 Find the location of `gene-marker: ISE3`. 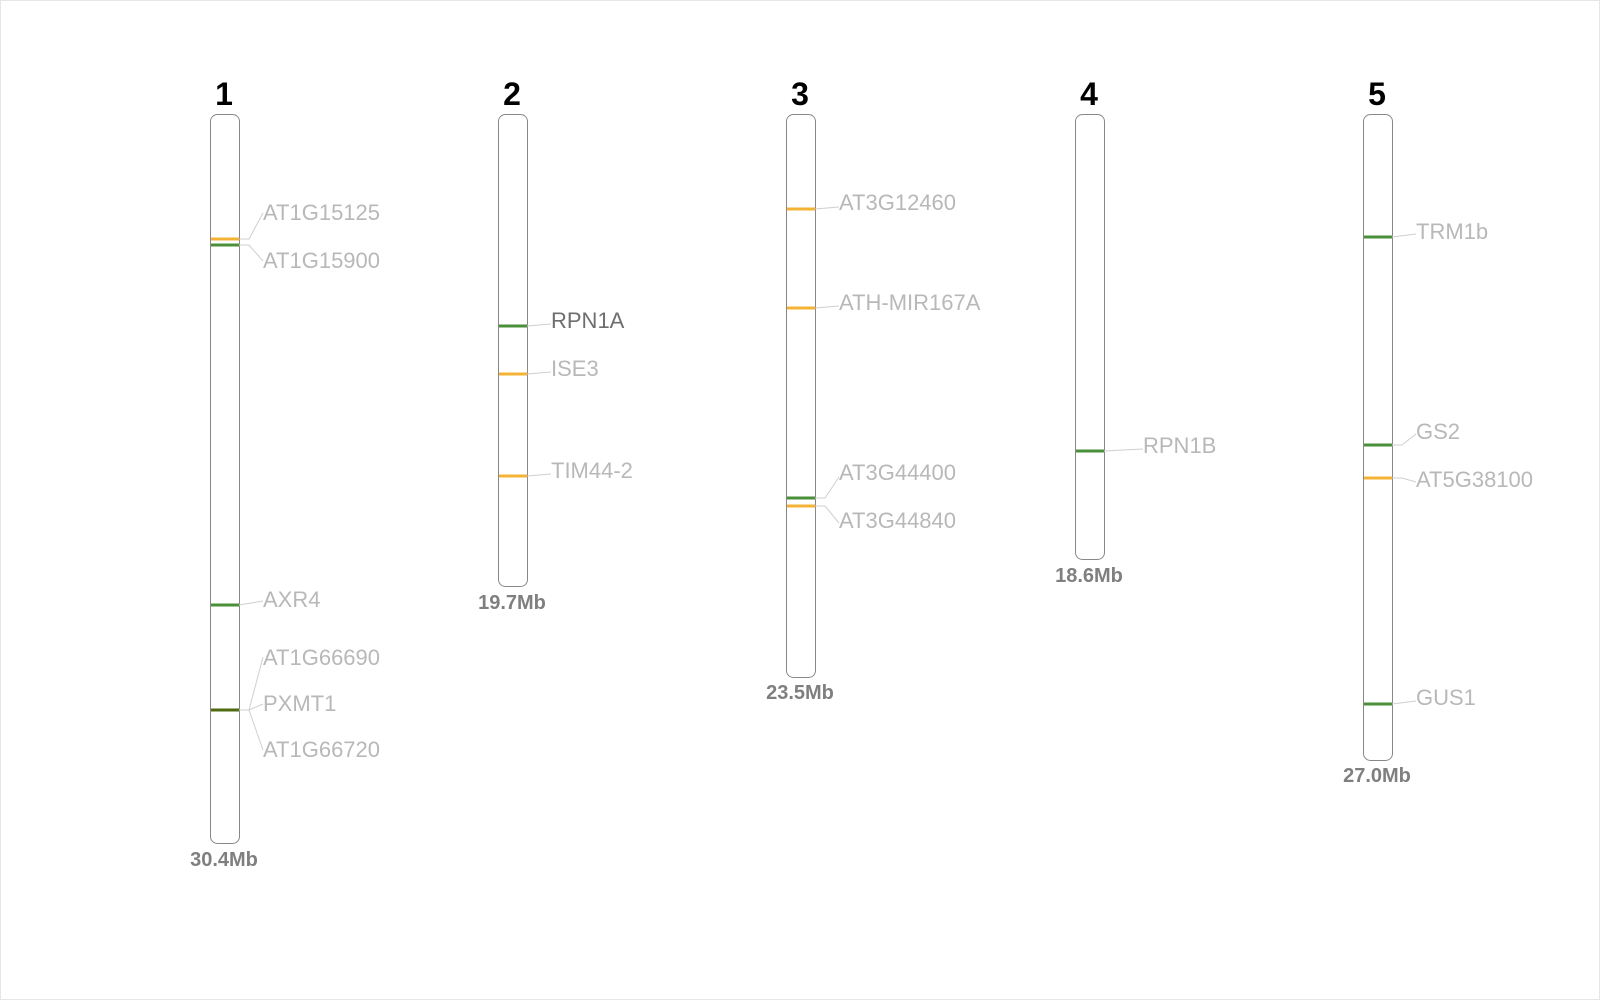

gene-marker: ISE3 is located at coordinates (549, 368).